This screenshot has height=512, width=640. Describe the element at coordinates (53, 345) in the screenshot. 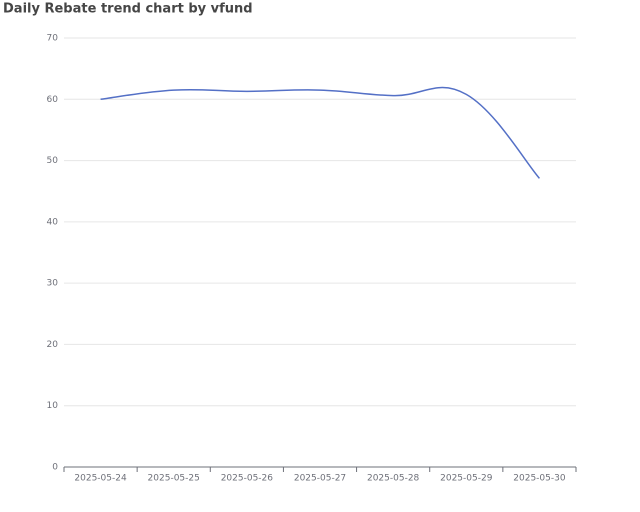

I see `y-tick-label: 20` at that location.